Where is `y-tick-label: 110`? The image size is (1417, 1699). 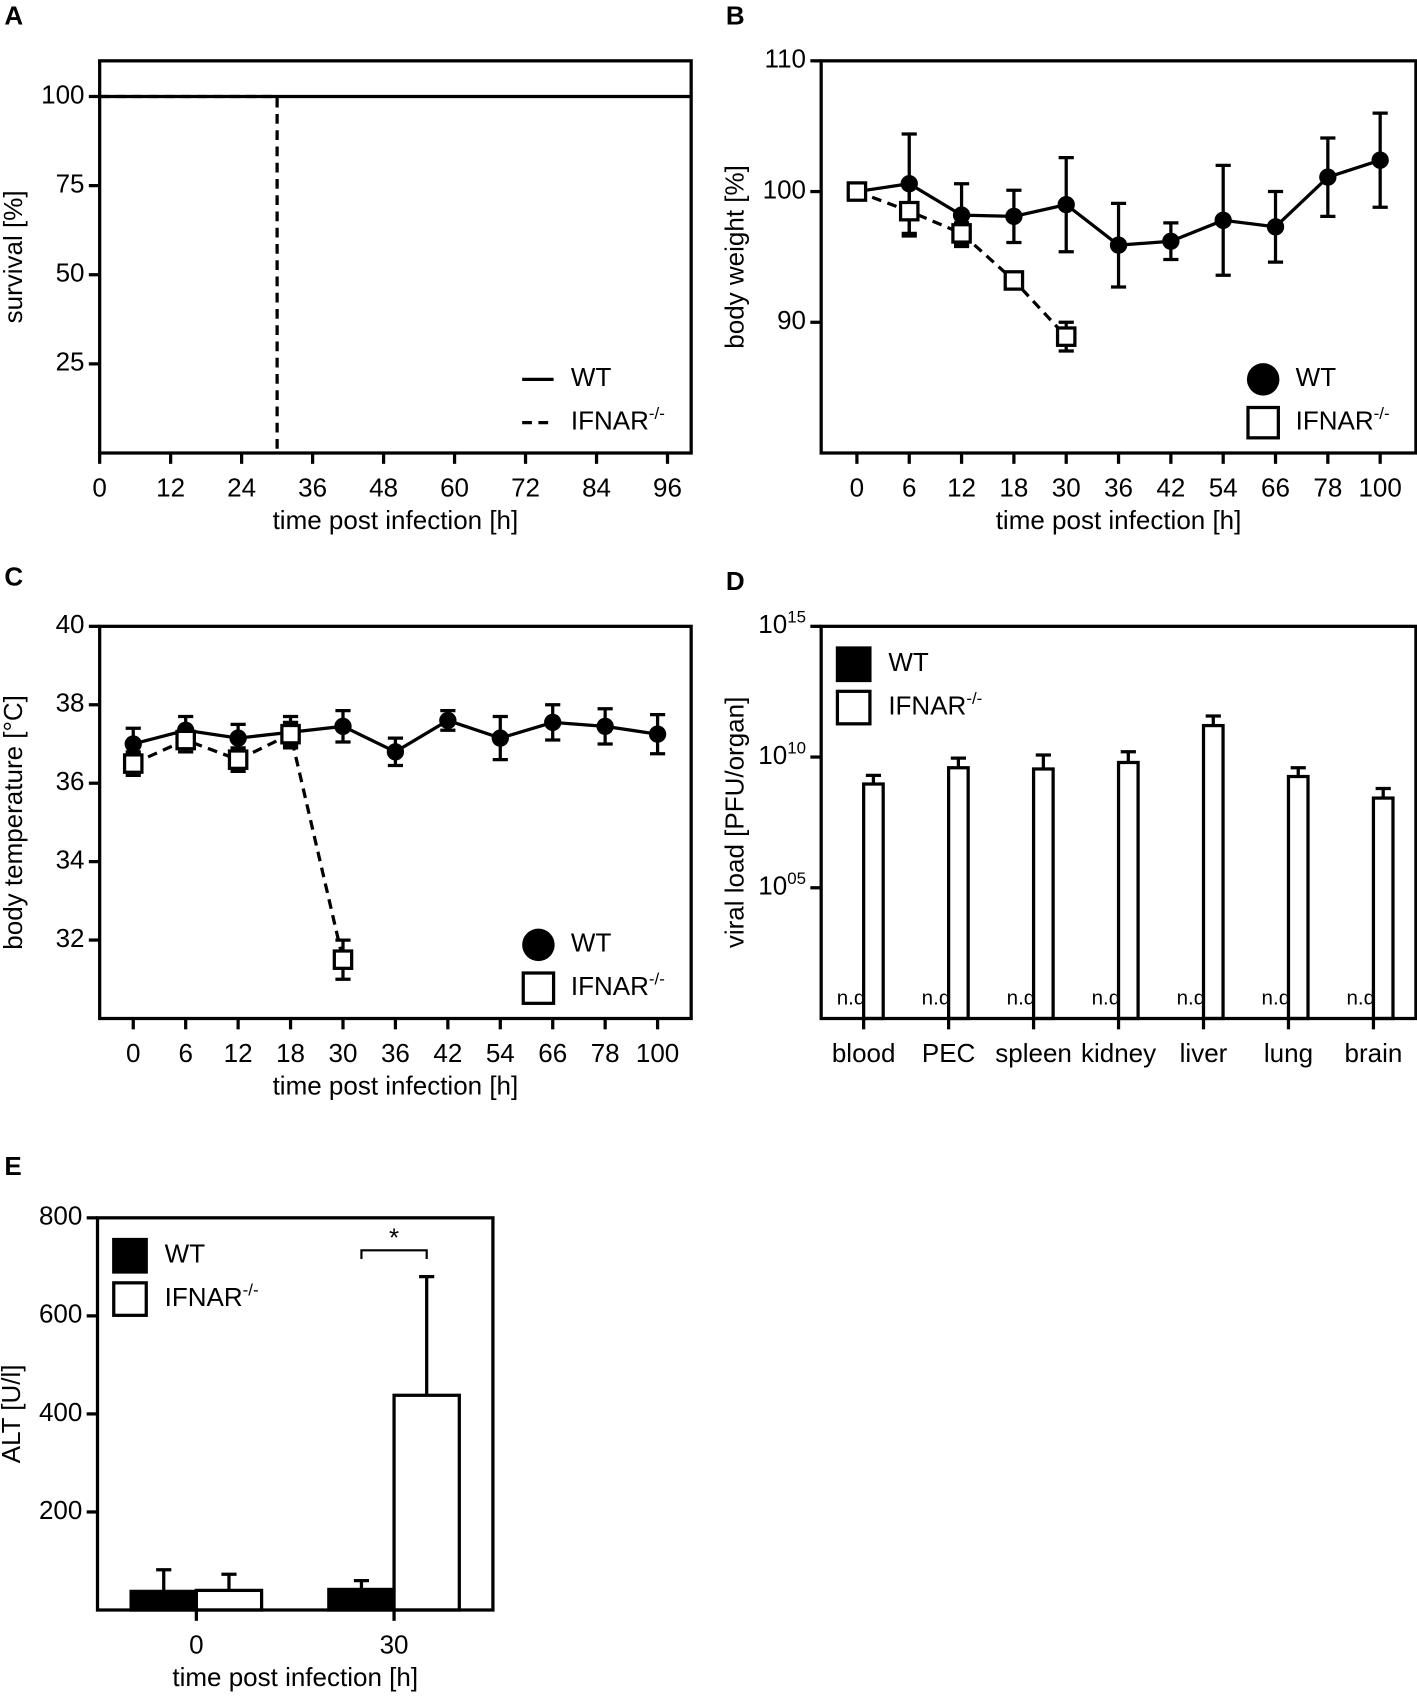 y-tick-label: 110 is located at coordinates (785, 59).